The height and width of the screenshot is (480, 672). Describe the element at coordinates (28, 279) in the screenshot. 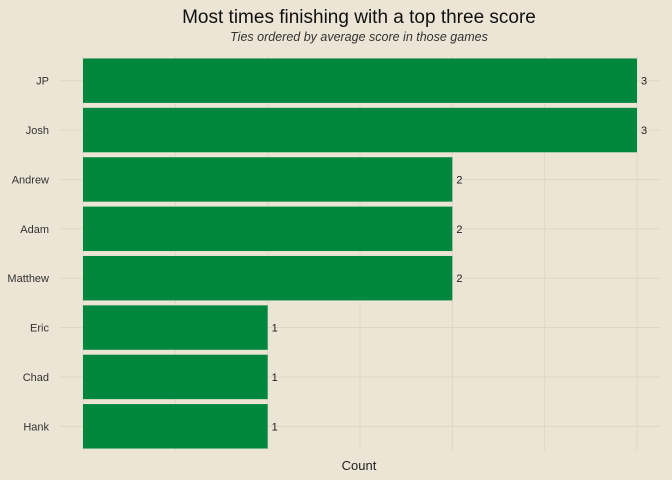

I see `y-tick-label: Matthew` at that location.